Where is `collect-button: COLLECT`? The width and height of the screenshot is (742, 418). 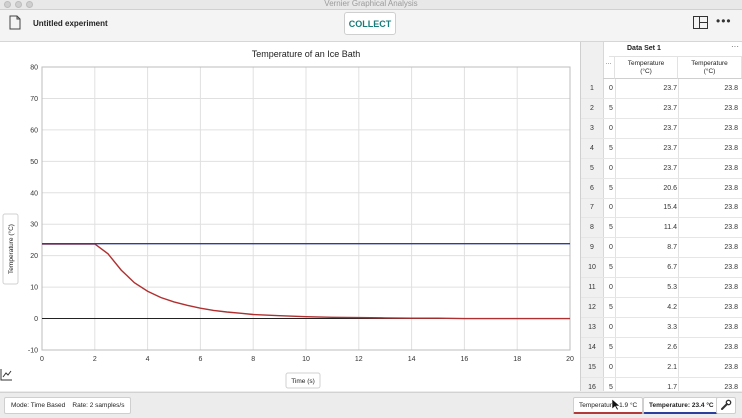 collect-button: COLLECT is located at coordinates (370, 23).